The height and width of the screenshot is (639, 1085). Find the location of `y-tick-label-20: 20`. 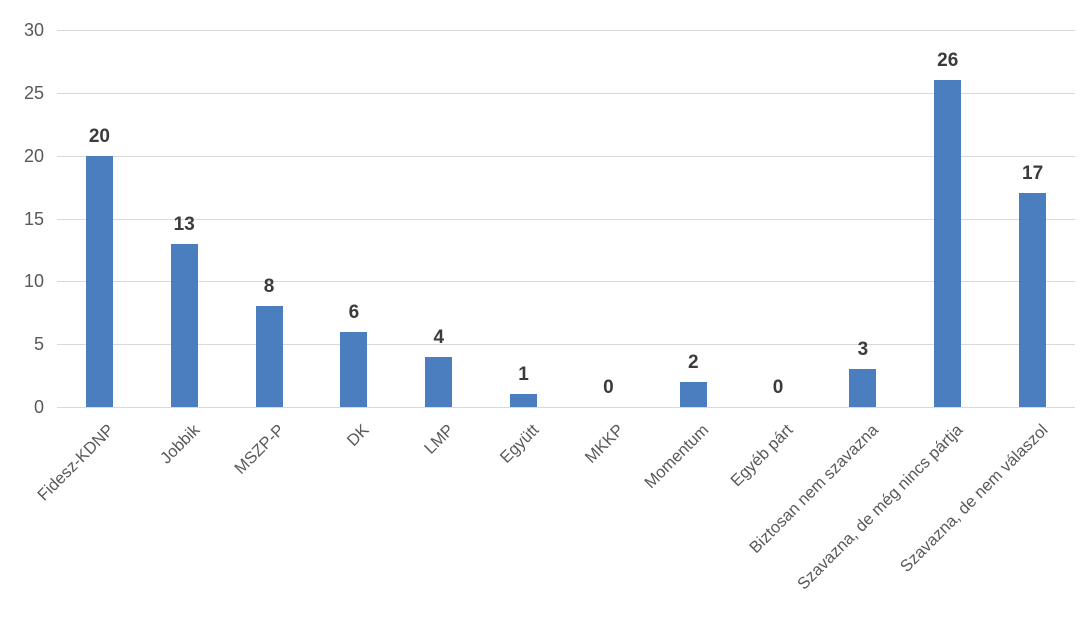

y-tick-label-20: 20 is located at coordinates (33, 155).